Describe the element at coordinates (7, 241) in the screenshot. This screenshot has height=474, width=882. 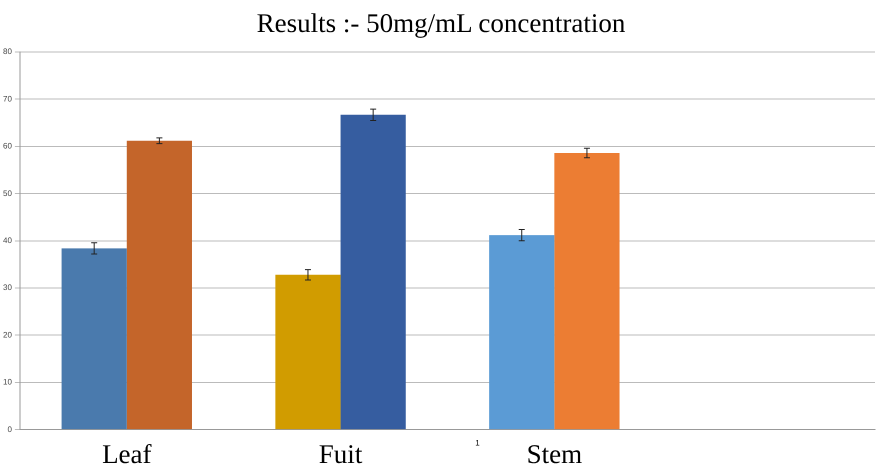
I see `y-tick-label: 40` at that location.